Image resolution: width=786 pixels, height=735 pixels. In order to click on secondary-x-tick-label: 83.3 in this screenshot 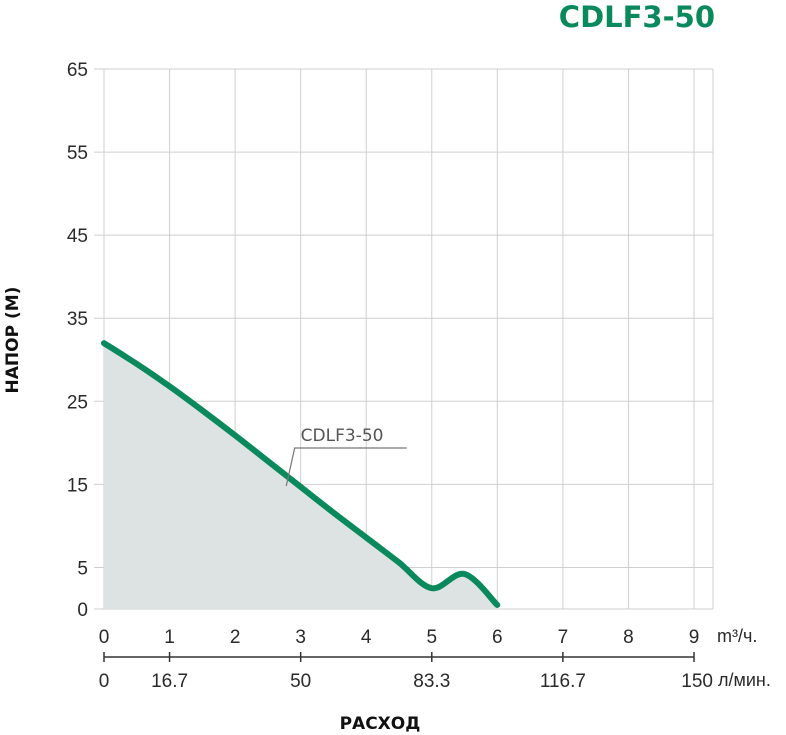, I will do `click(431, 681)`.